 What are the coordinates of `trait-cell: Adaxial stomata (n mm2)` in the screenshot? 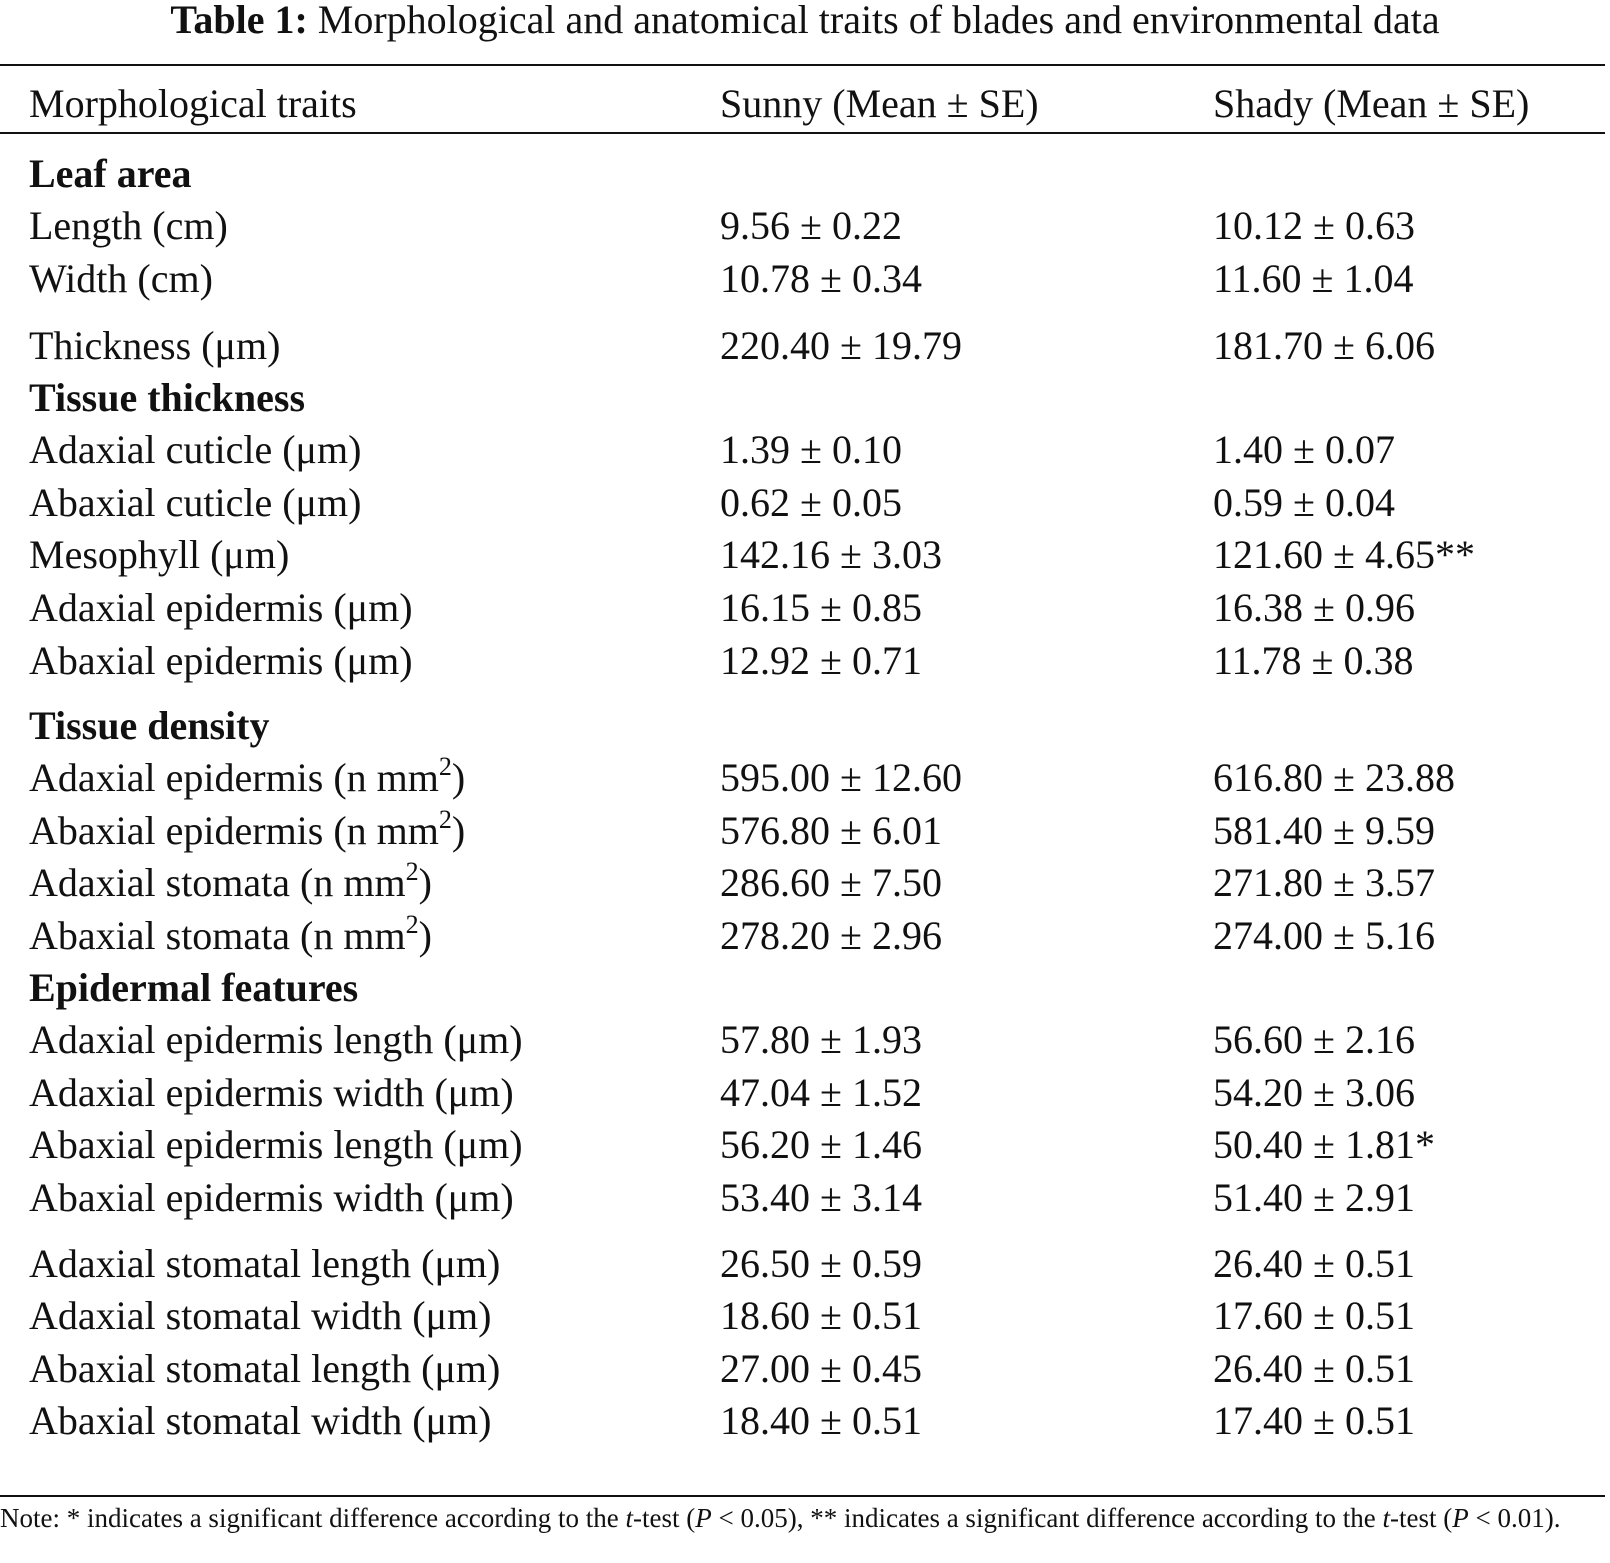 It's located at (230, 883).